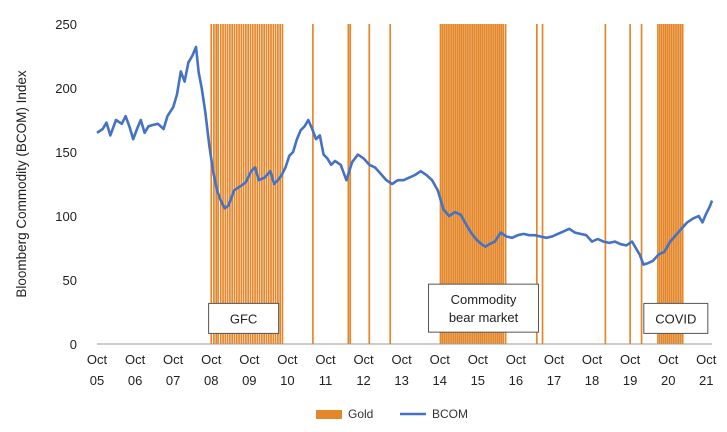 The height and width of the screenshot is (432, 727). What do you see at coordinates (97, 380) in the screenshot?
I see `x-tick-label-0-year: 05` at bounding box center [97, 380].